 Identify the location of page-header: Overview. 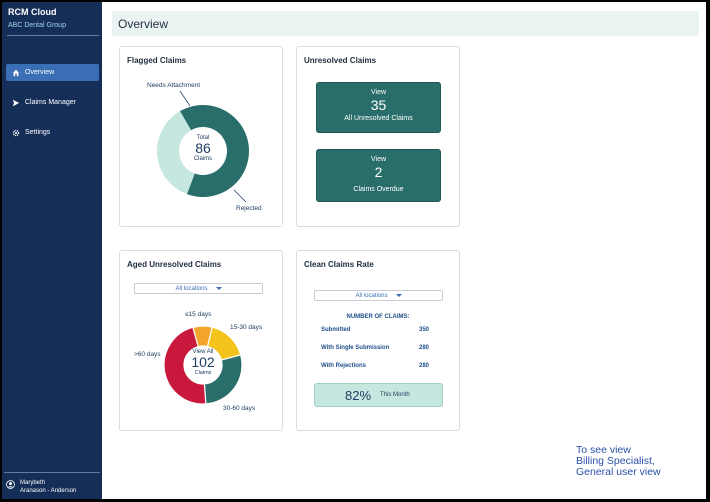
(405, 23).